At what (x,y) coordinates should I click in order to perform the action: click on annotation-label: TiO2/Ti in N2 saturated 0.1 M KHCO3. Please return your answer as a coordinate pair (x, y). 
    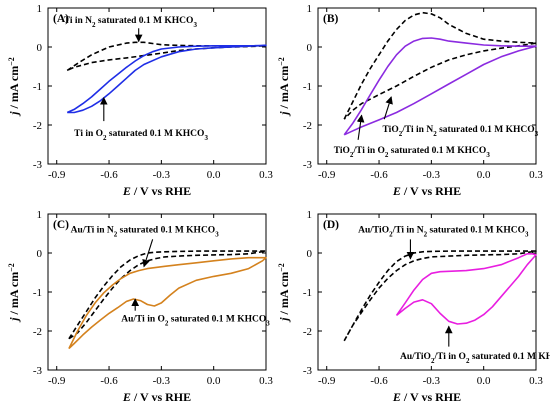
    Looking at the image, I should click on (461, 131).